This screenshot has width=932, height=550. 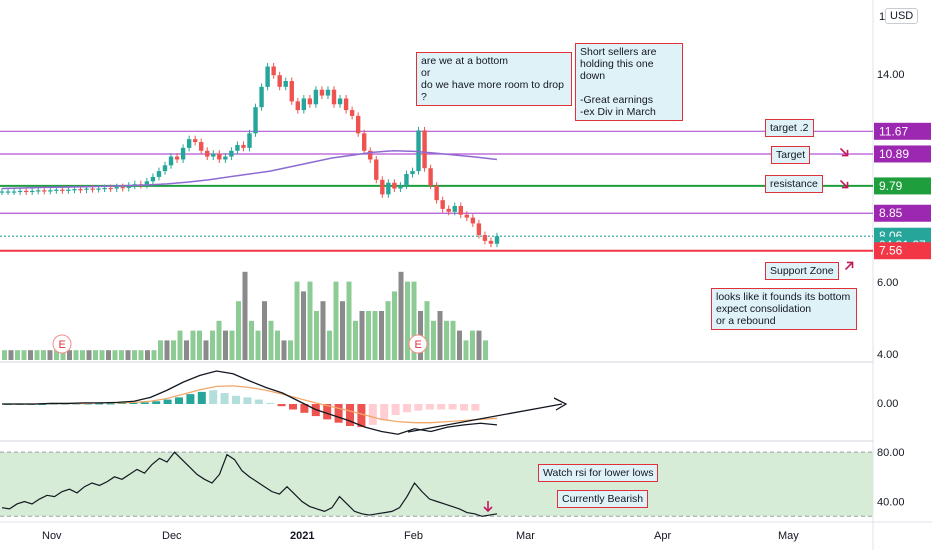 I want to click on earnings-marker, so click(x=62, y=344).